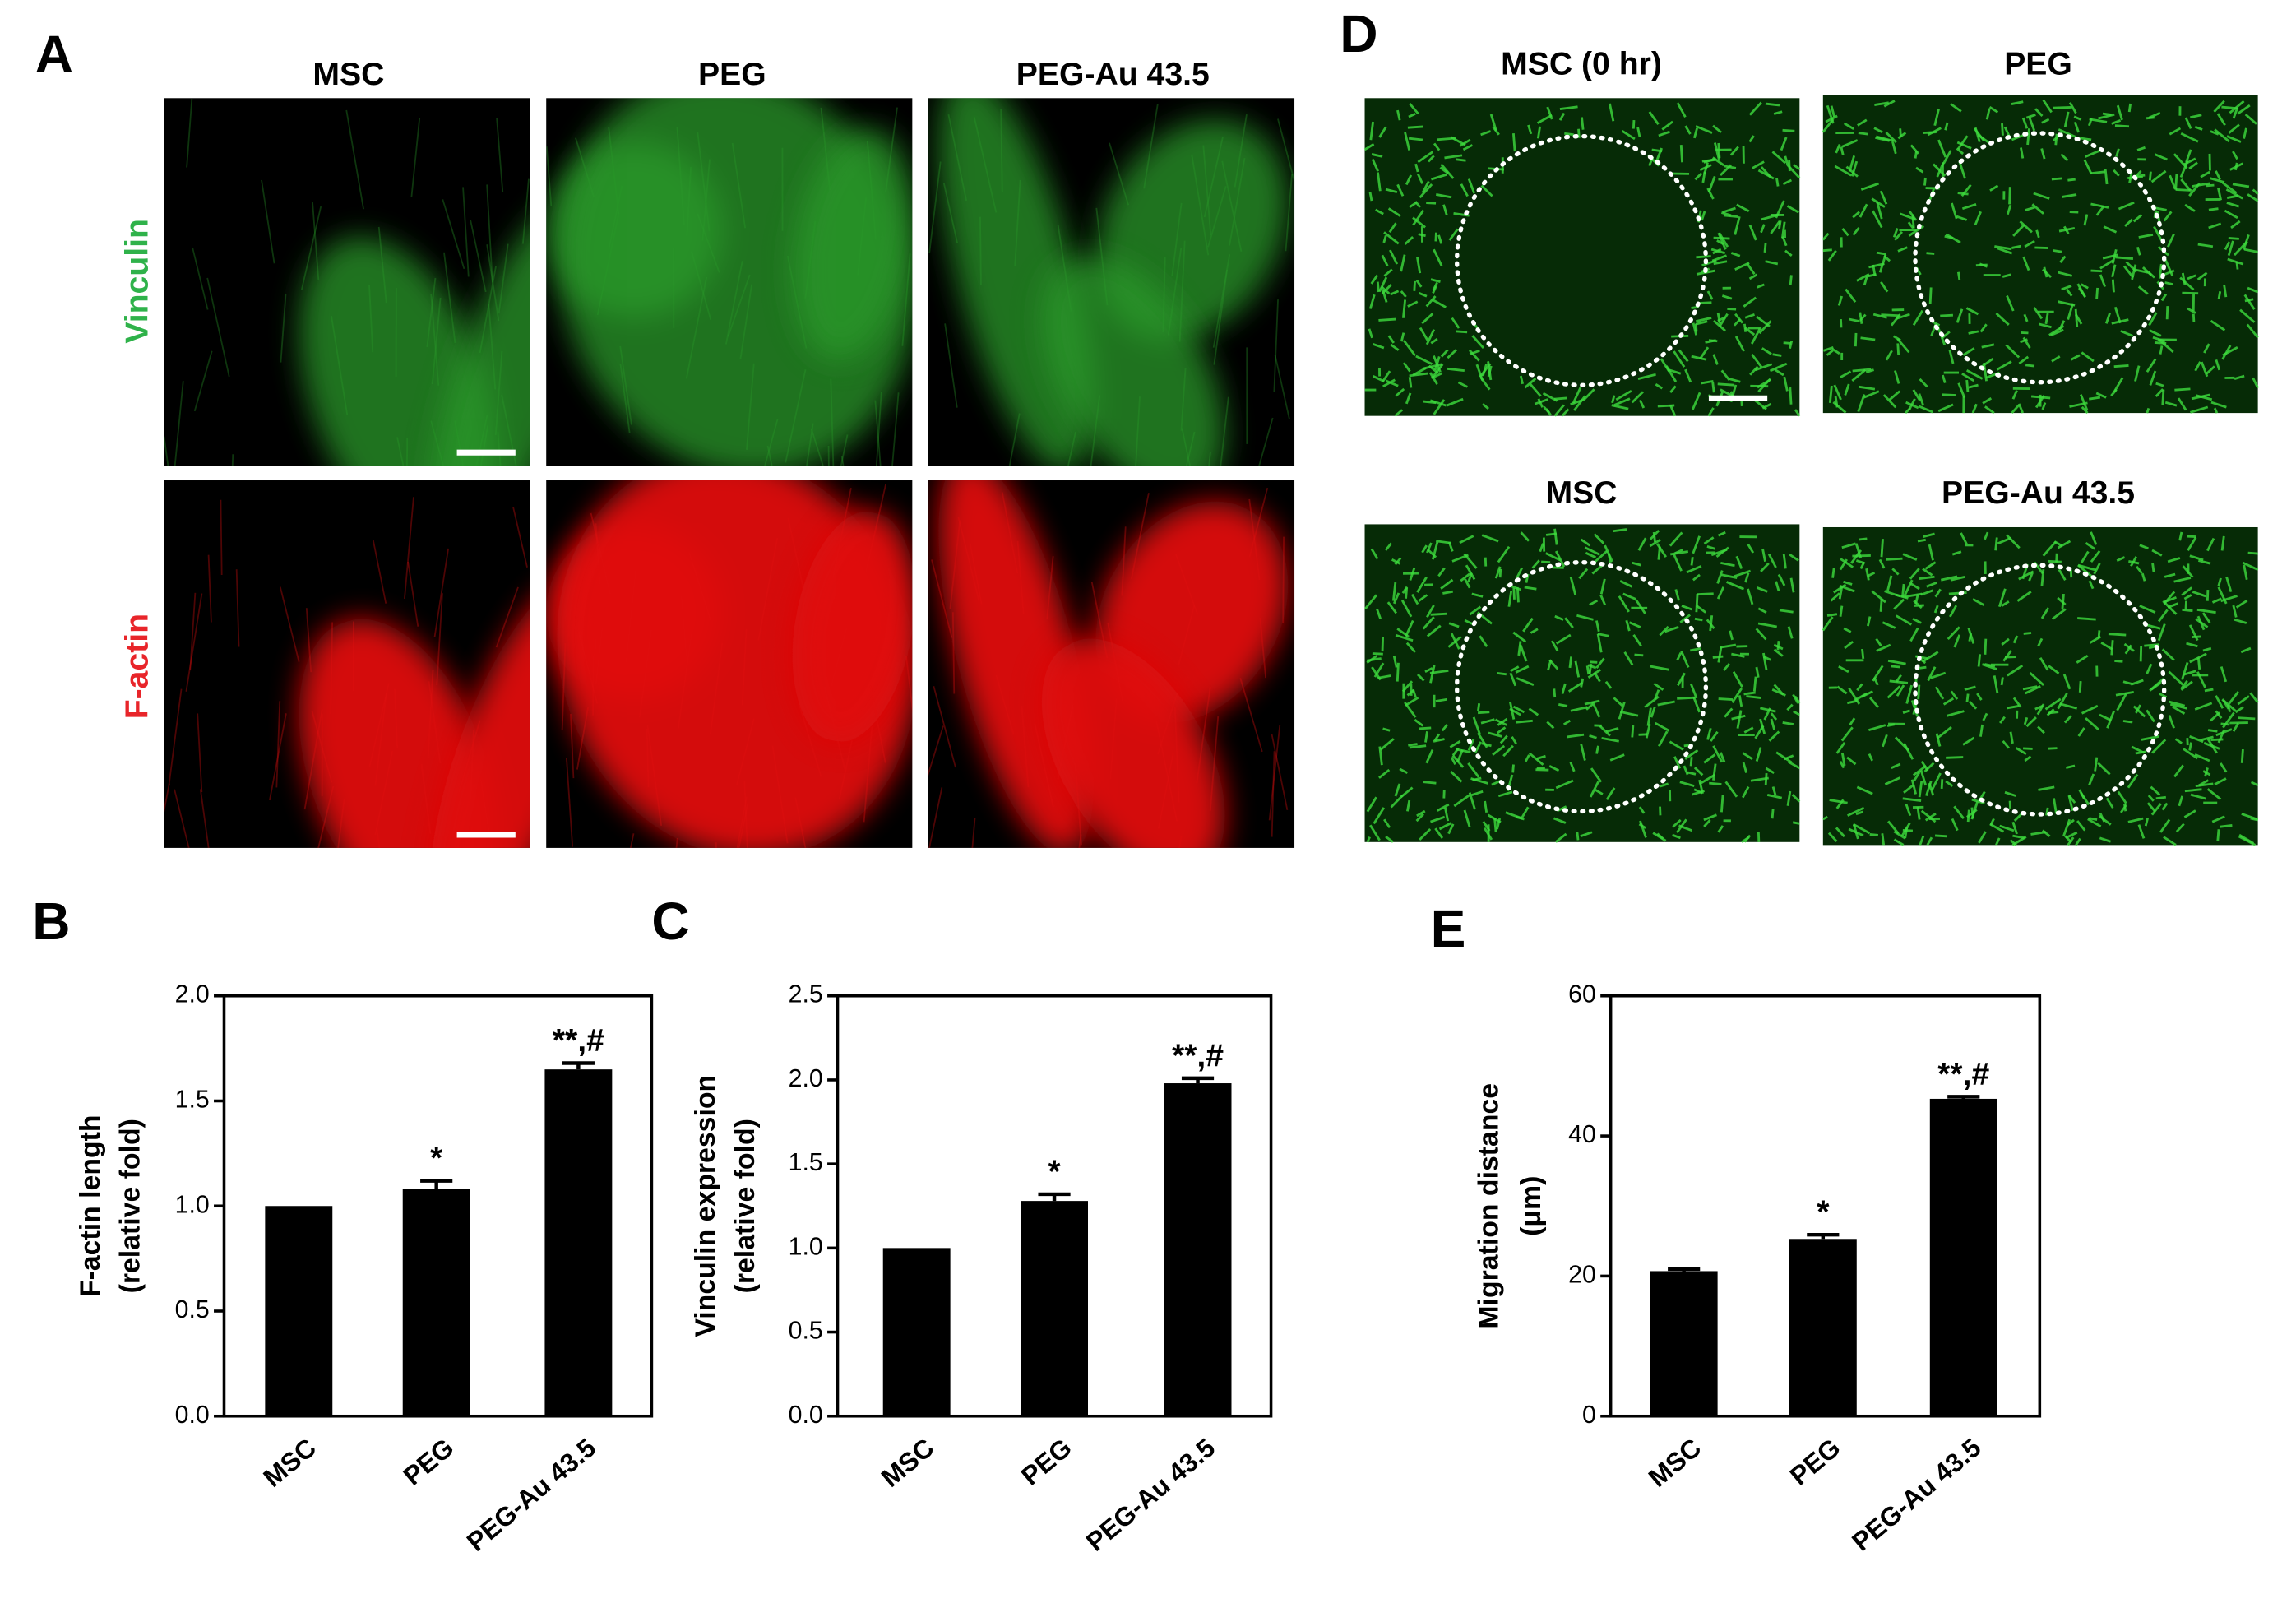  Describe the element at coordinates (1582, 493) in the screenshot. I see `image-title: MSC` at that location.